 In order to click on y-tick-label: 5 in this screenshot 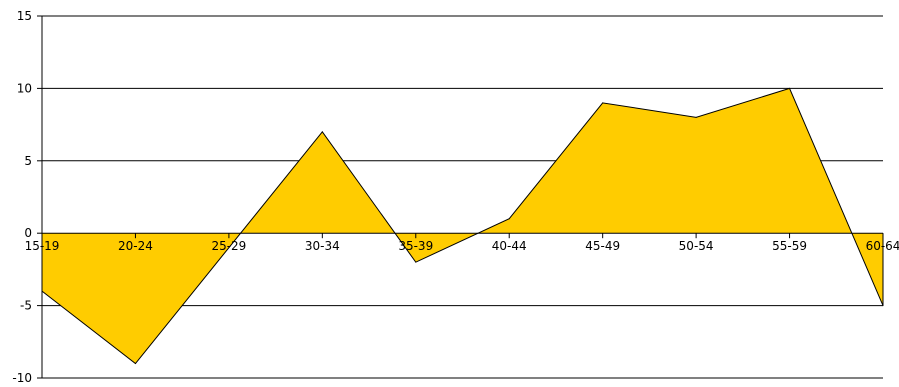, I will do `click(28, 161)`.